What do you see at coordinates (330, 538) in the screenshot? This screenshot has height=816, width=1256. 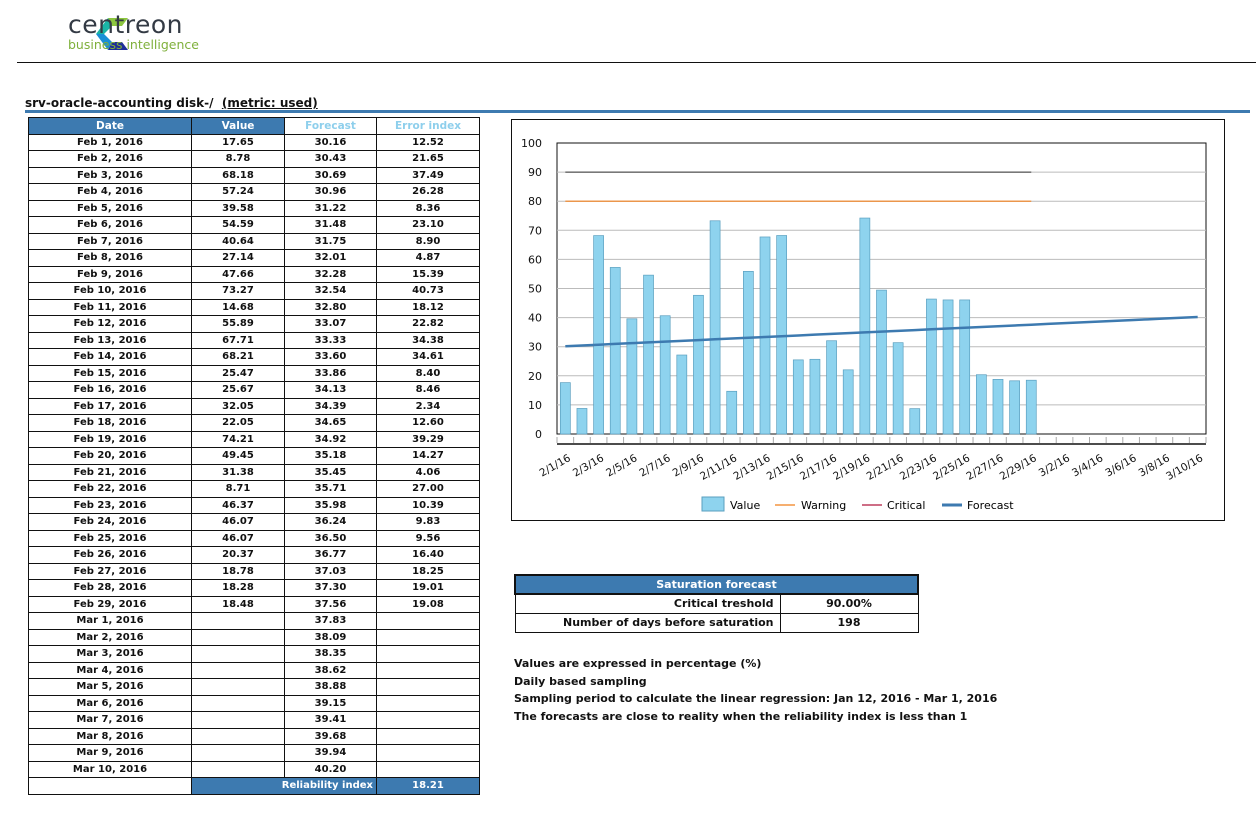 I see `forecast-cell: 36.50` at bounding box center [330, 538].